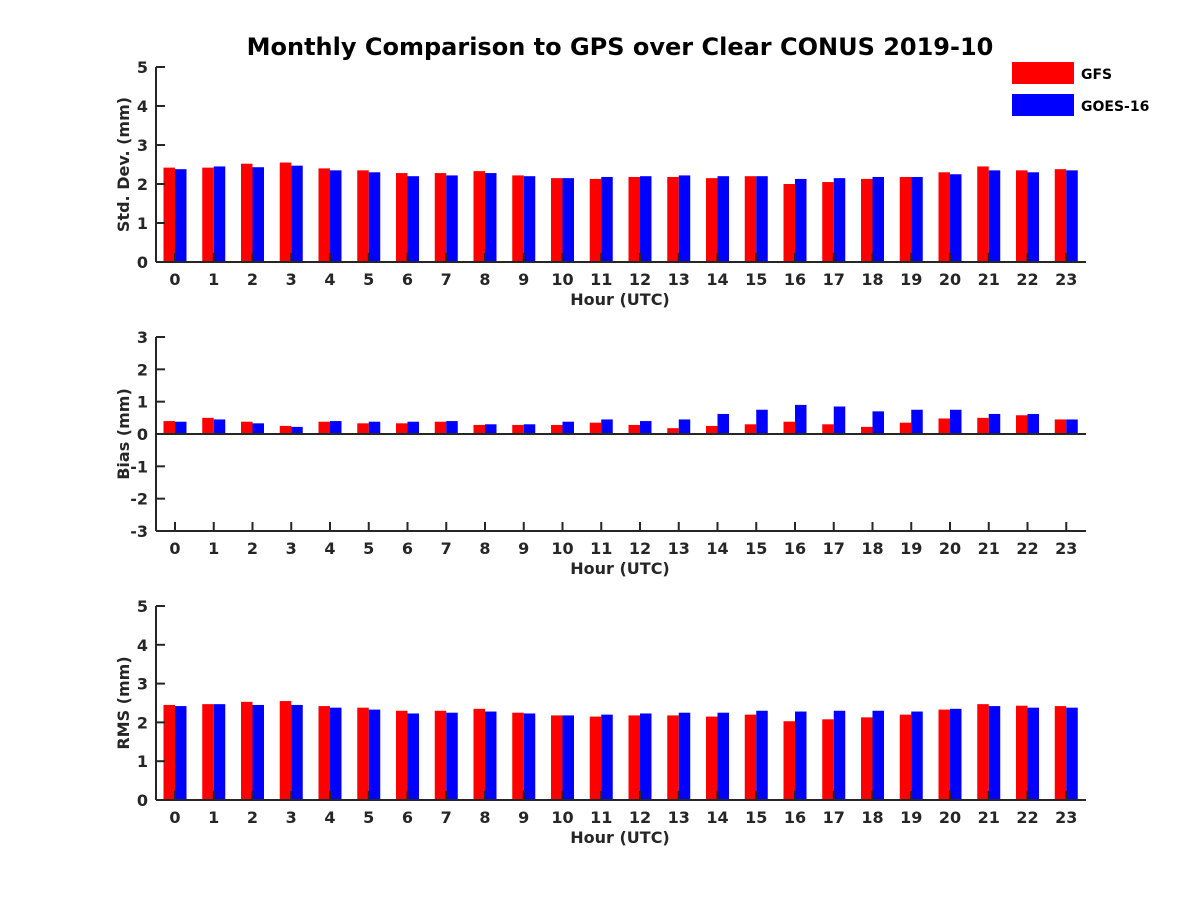 The height and width of the screenshot is (900, 1200). I want to click on y-axis-label: Bias (mm), so click(123, 434).